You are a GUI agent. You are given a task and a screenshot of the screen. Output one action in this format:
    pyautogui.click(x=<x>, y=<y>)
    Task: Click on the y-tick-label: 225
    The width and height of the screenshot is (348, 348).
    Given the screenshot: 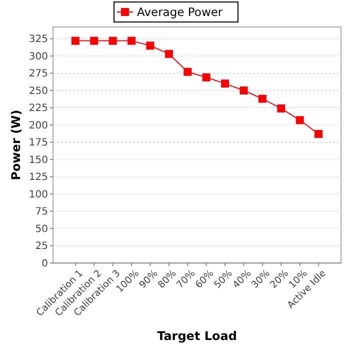 What is the action you would take?
    pyautogui.click(x=38, y=108)
    